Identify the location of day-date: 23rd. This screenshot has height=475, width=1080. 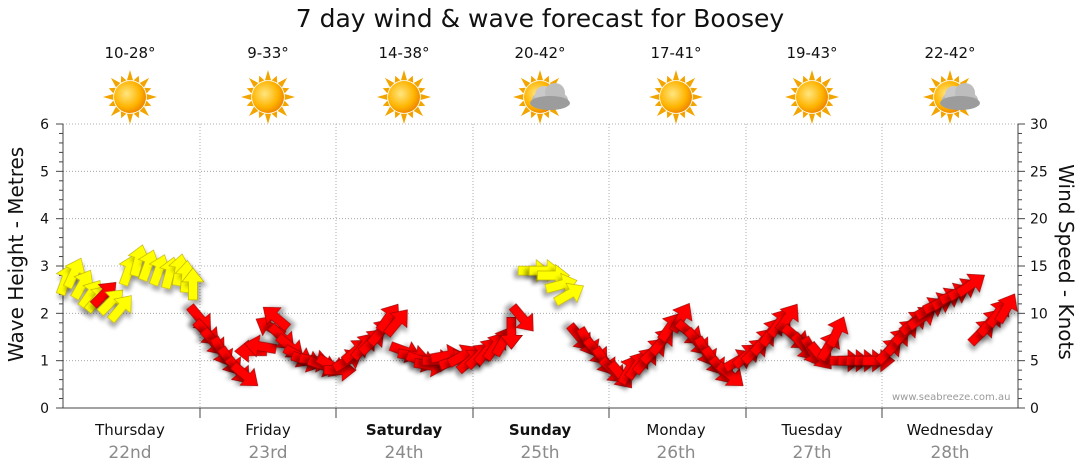
(268, 453).